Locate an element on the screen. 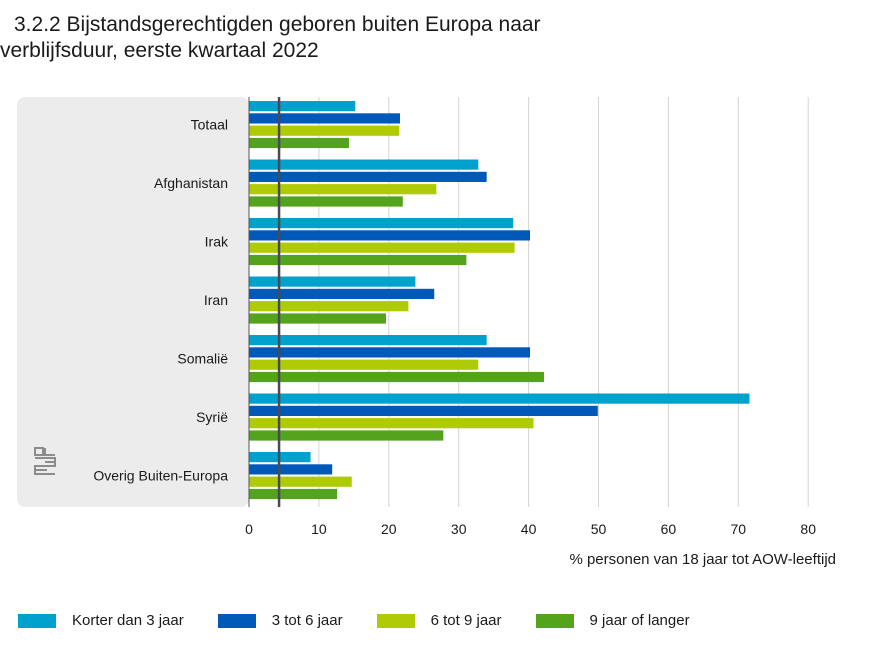 The image size is (874, 656). legend-label: 9 jaar of langer is located at coordinates (639, 620).